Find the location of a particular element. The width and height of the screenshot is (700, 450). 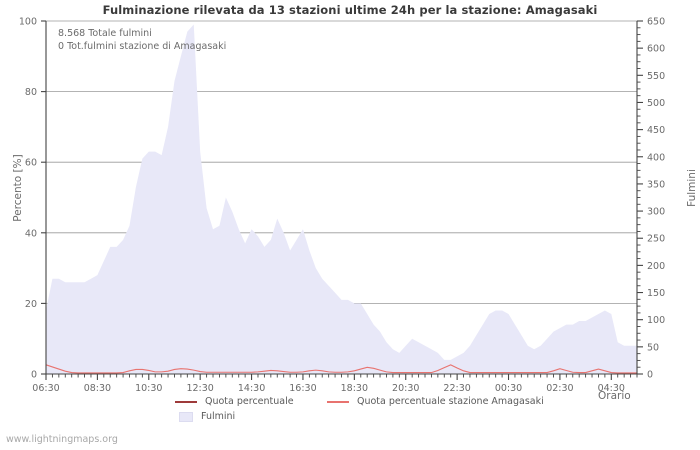

y-axis-right-tick-label: 450 is located at coordinates (656, 130).